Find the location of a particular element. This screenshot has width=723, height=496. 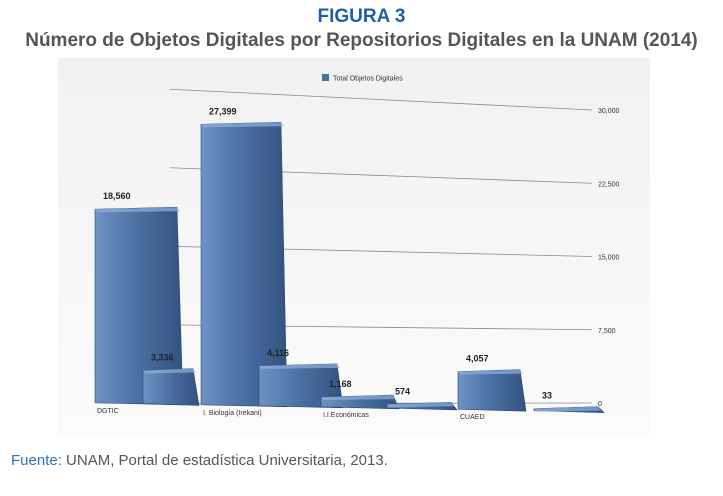

source-label: Fuente: is located at coordinates (36, 460).